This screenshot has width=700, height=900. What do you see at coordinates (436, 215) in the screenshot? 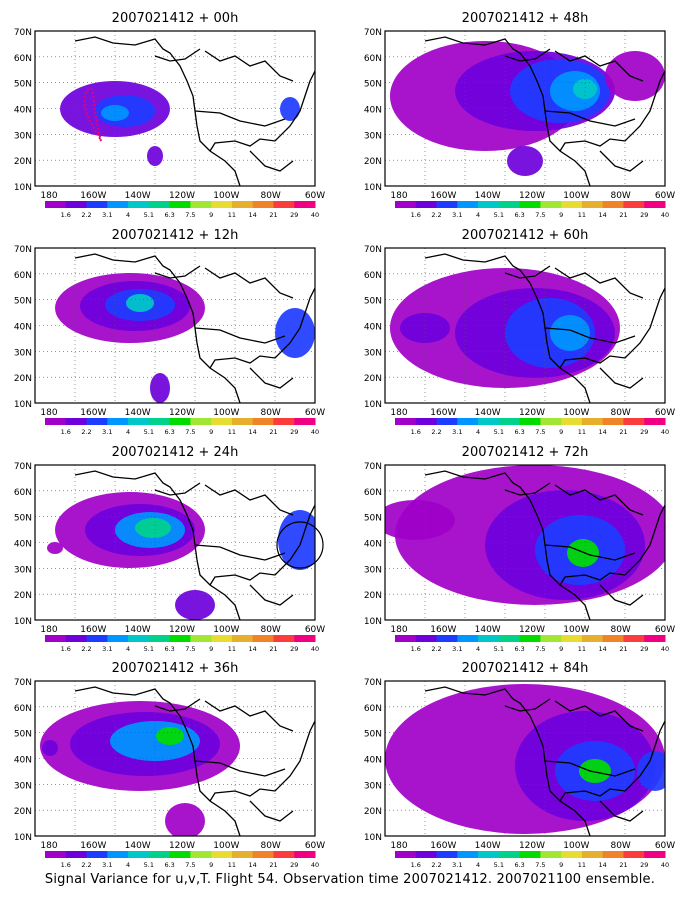
I see `colorbar-label: 2.2` at bounding box center [436, 215].